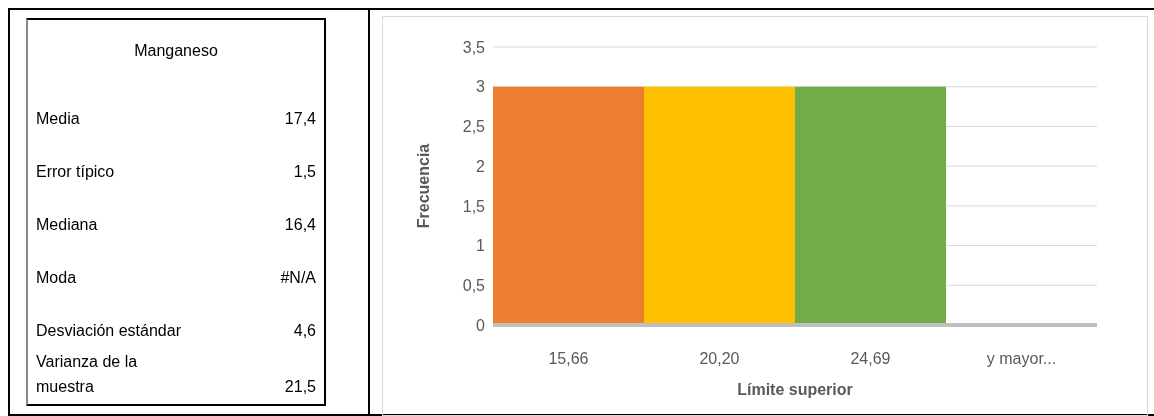  I want to click on text: #N/A, so click(298, 277).